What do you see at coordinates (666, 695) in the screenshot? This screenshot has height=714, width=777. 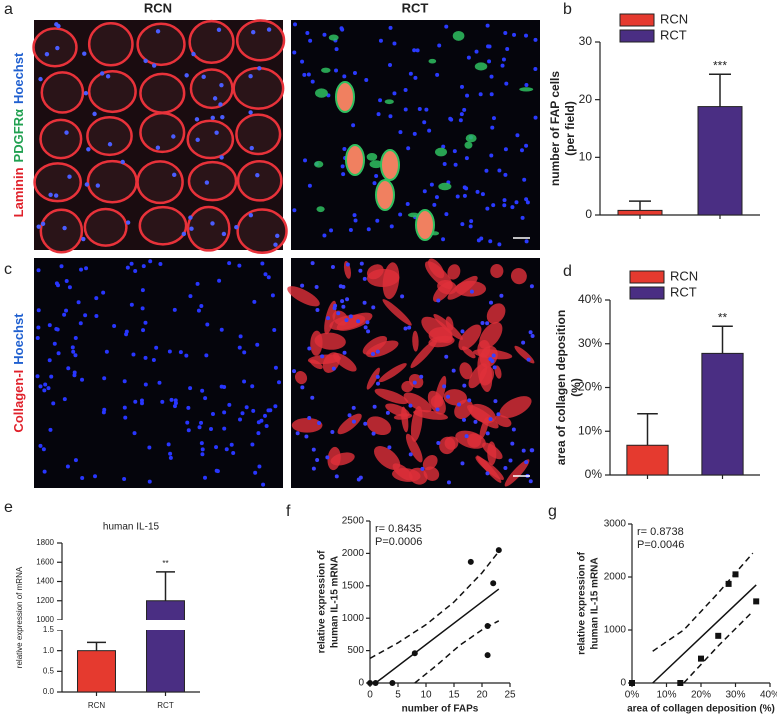 I see `x-tick-label: 10%` at bounding box center [666, 695].